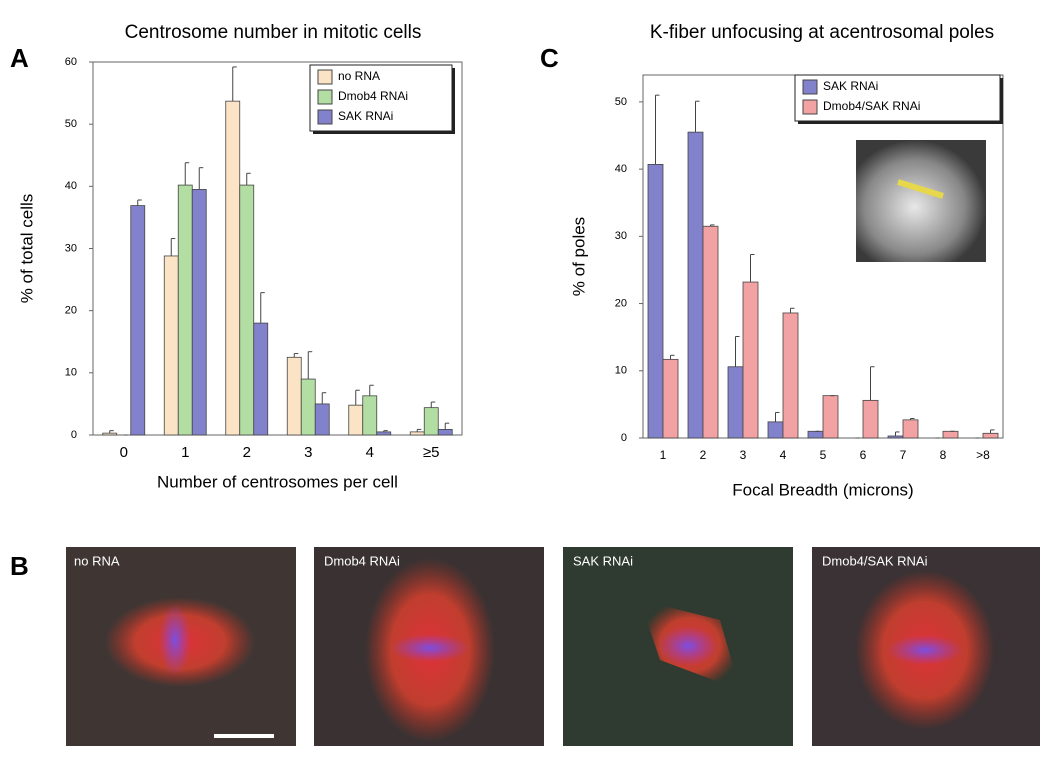  What do you see at coordinates (181, 646) in the screenshot?
I see `micrograph: no RNA` at bounding box center [181, 646].